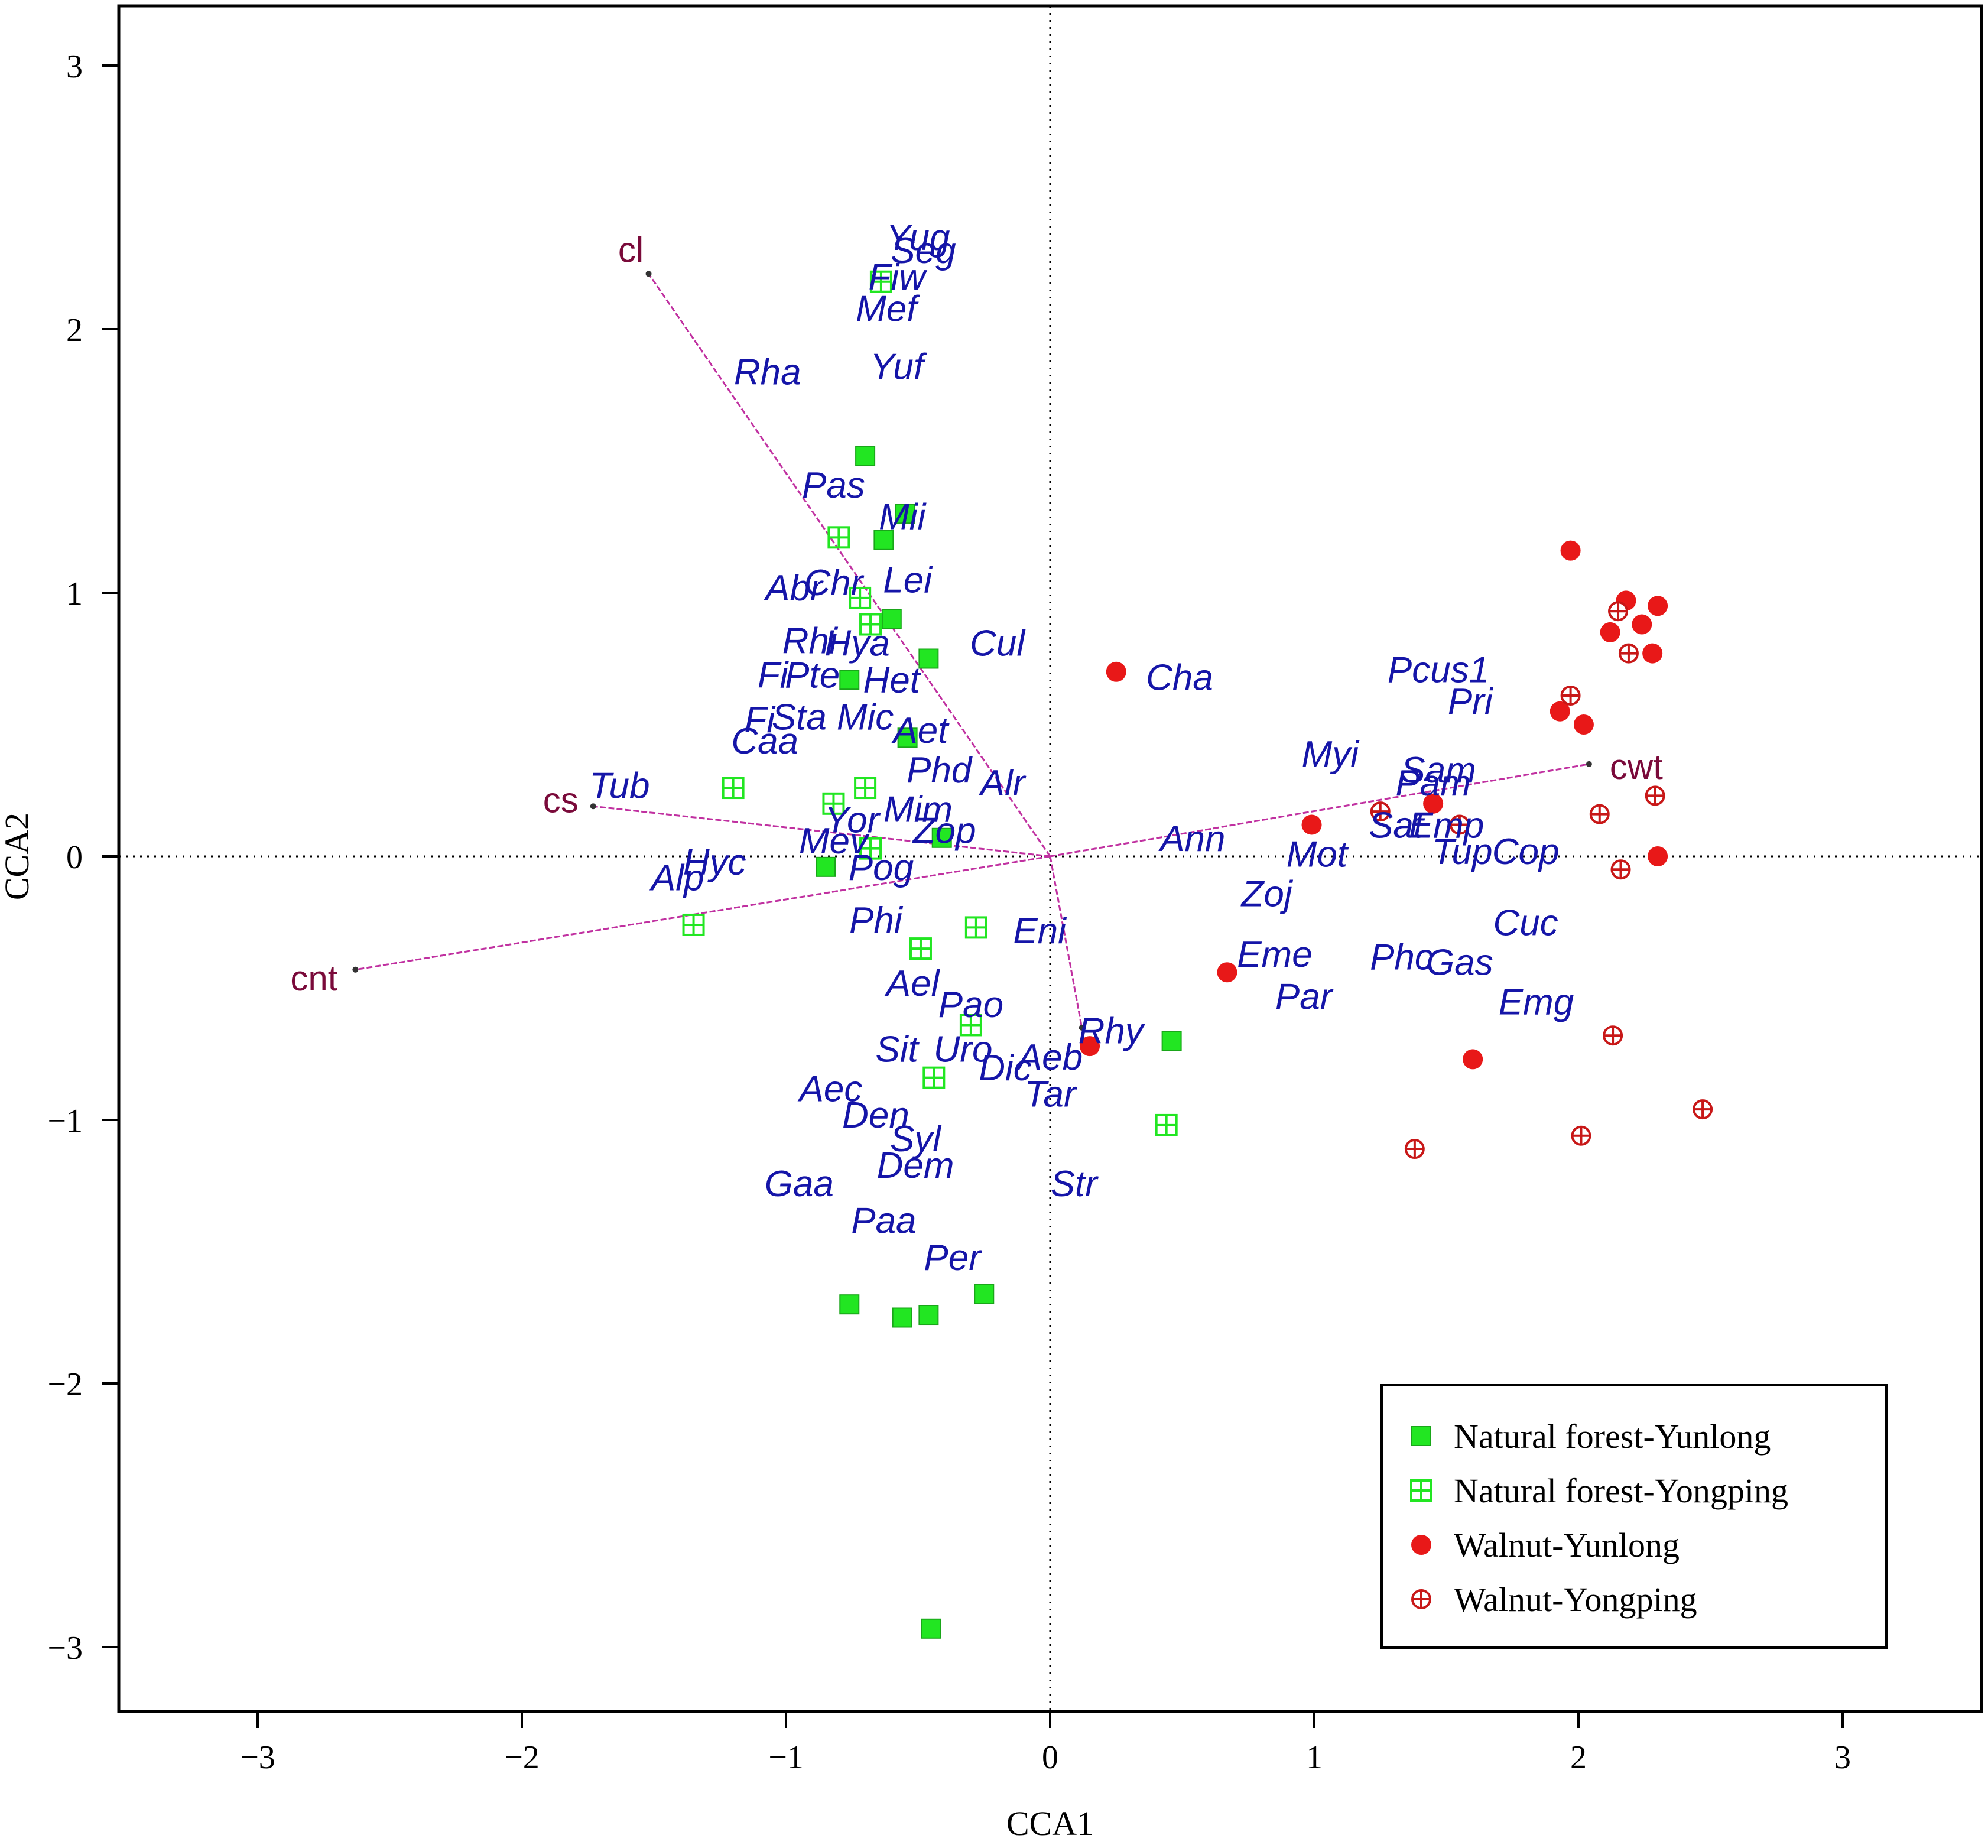  Describe the element at coordinates (1075, 1184) in the screenshot. I see `species-label: Str` at that location.